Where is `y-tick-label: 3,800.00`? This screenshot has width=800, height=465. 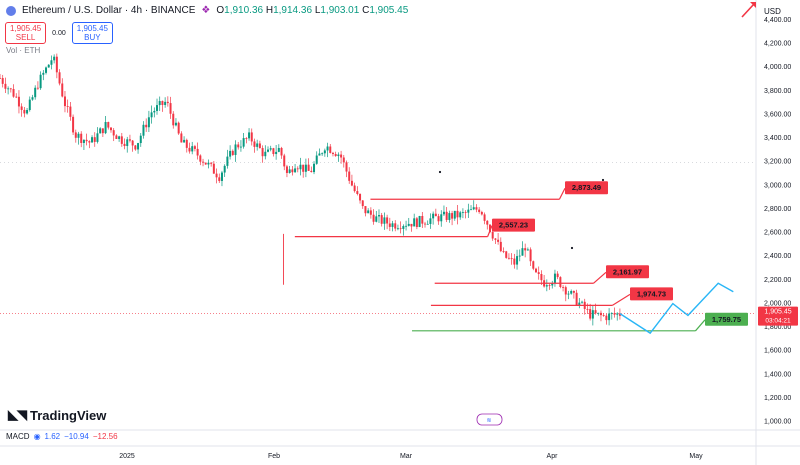
y-tick-label: 3,800.00 is located at coordinates (777, 91).